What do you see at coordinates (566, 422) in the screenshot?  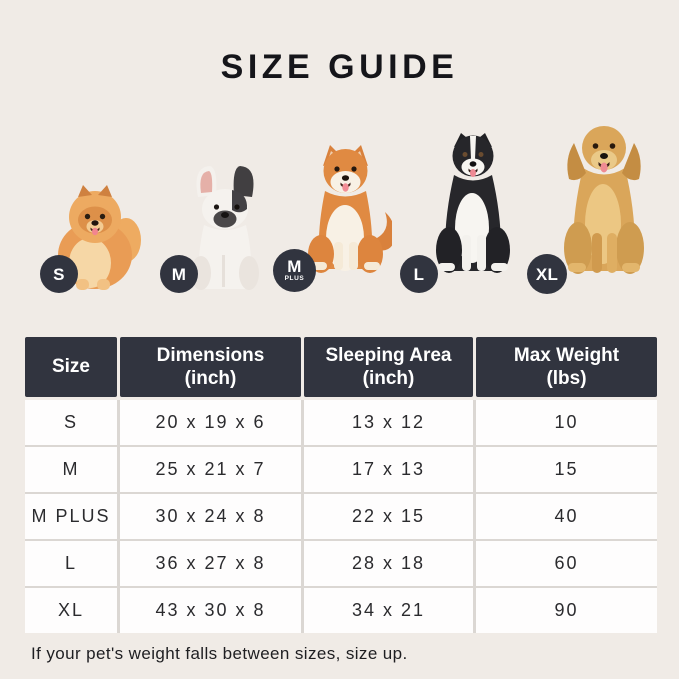 I see `cell-max-weight: 10` at bounding box center [566, 422].